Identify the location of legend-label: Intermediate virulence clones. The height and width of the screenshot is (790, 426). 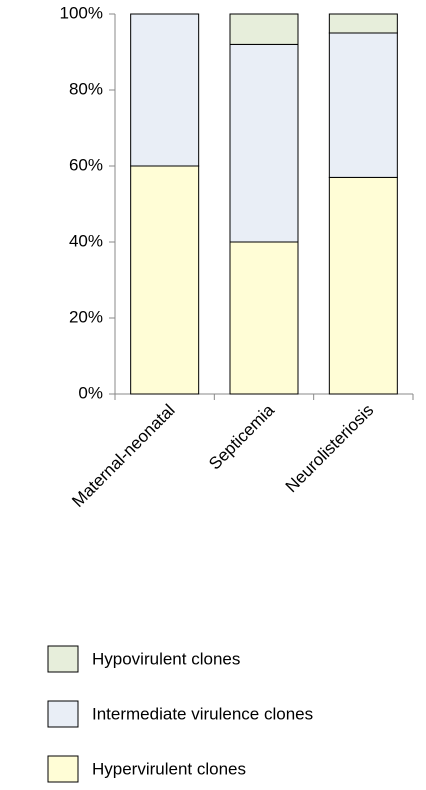
(202, 713).